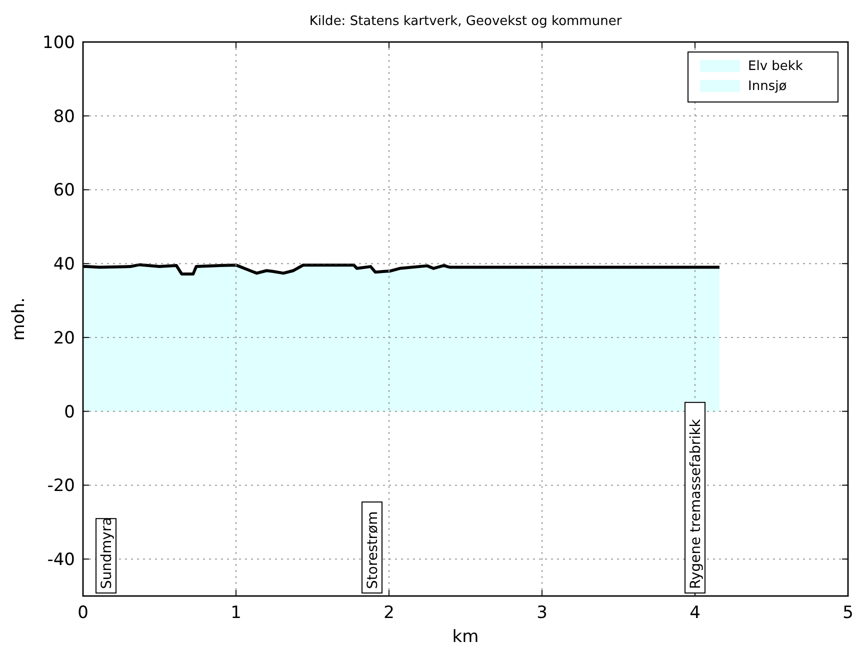 This screenshot has height=646, width=855. I want to click on y-tick-label: 0, so click(69, 412).